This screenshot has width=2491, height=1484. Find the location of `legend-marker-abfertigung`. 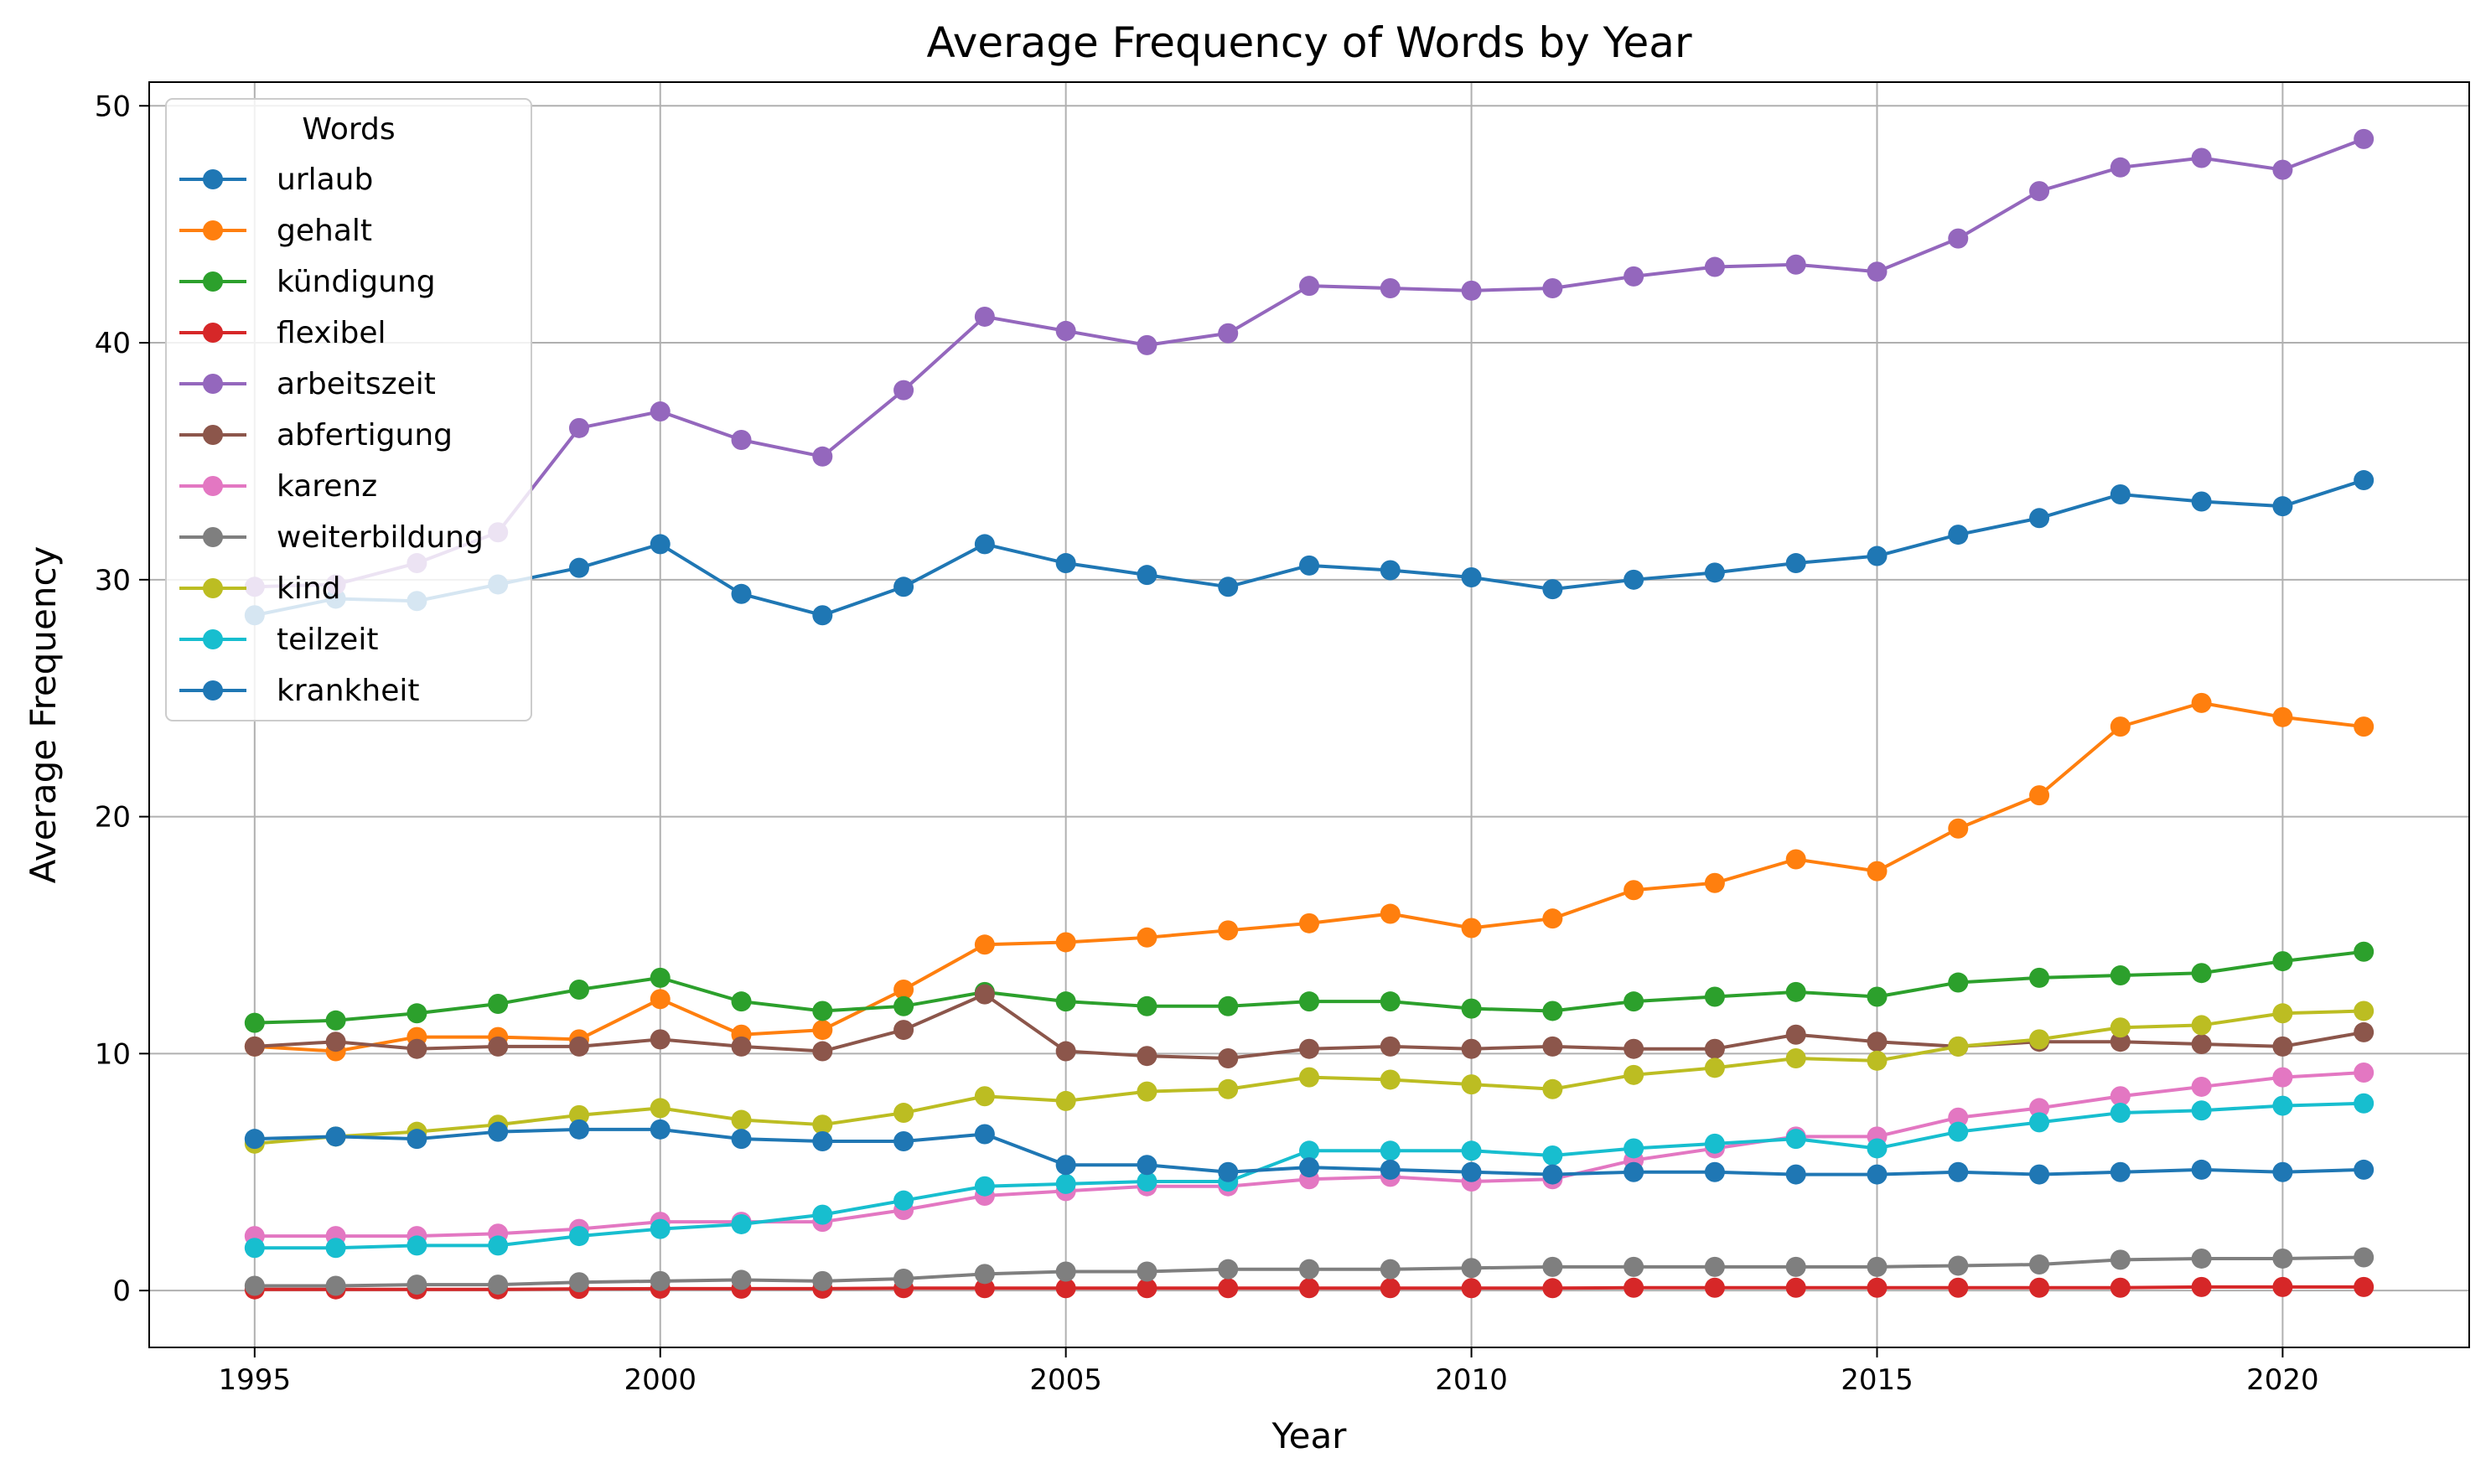

legend-marker-abfertigung is located at coordinates (213, 435).